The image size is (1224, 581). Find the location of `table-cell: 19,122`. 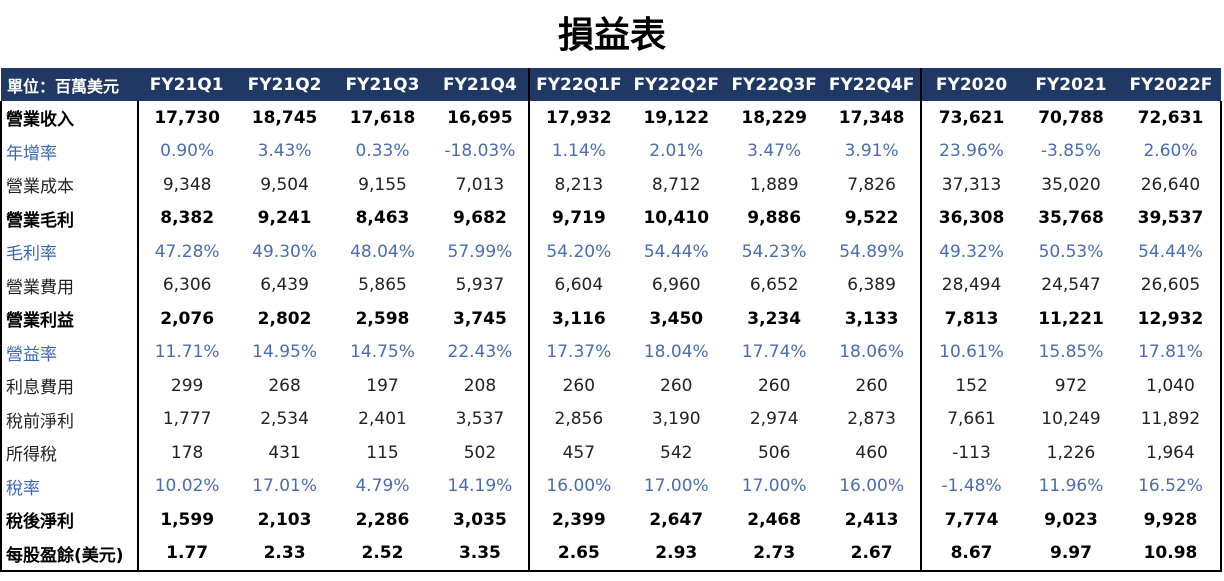

table-cell: 19,122 is located at coordinates (676, 117).